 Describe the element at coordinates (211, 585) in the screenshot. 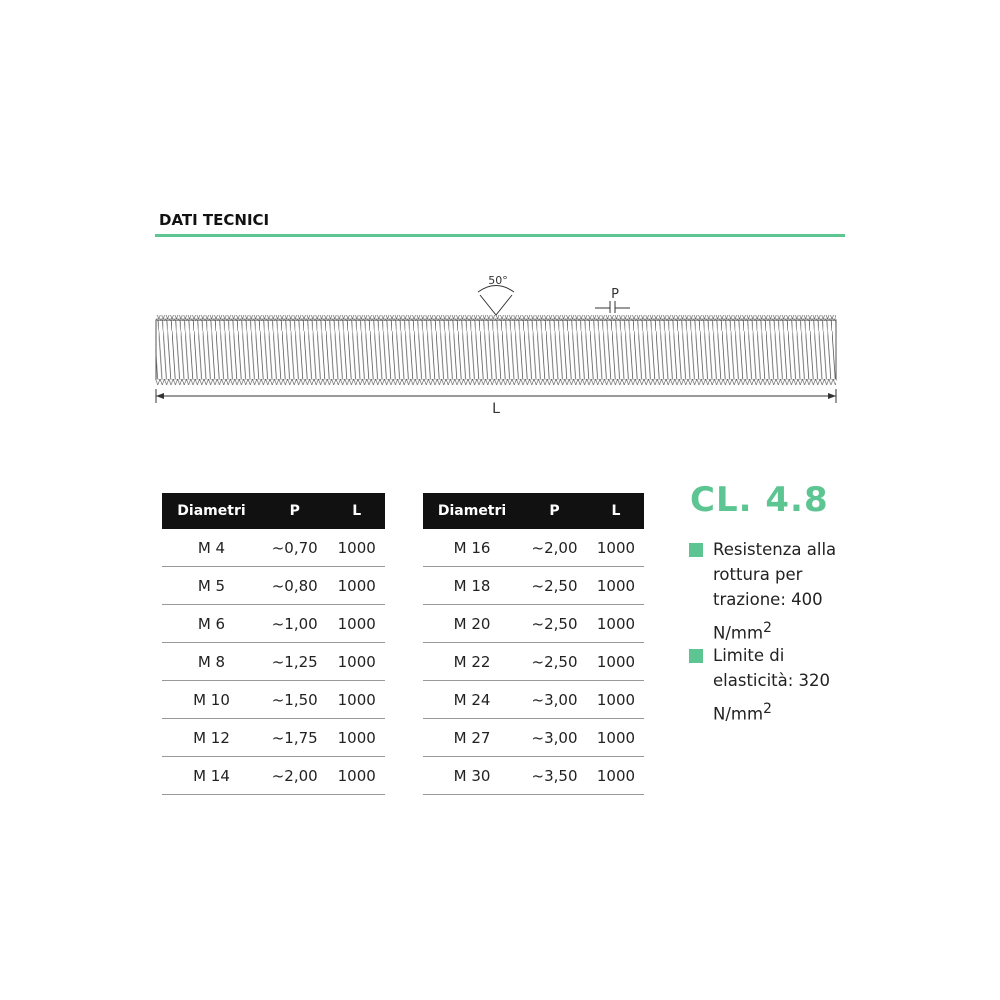

I see `cell-diametro: M 5` at that location.